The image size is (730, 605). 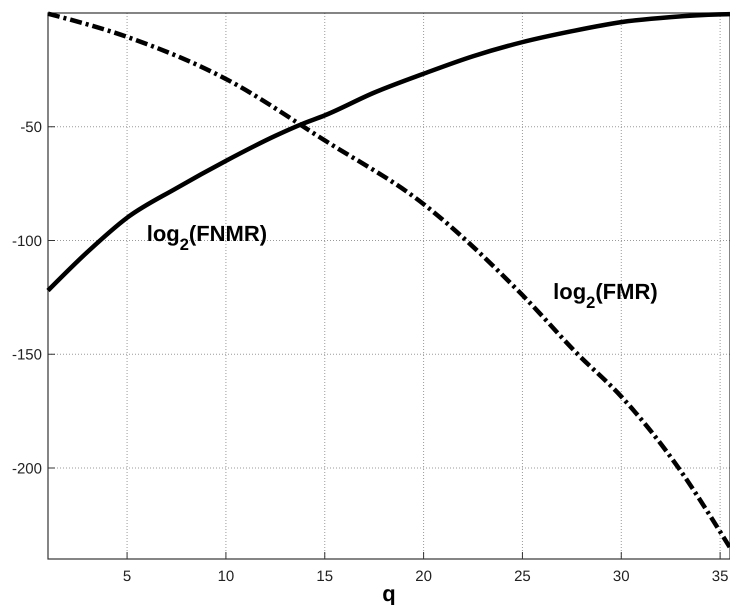 What do you see at coordinates (621, 576) in the screenshot?
I see `x-tick-label: 30` at bounding box center [621, 576].